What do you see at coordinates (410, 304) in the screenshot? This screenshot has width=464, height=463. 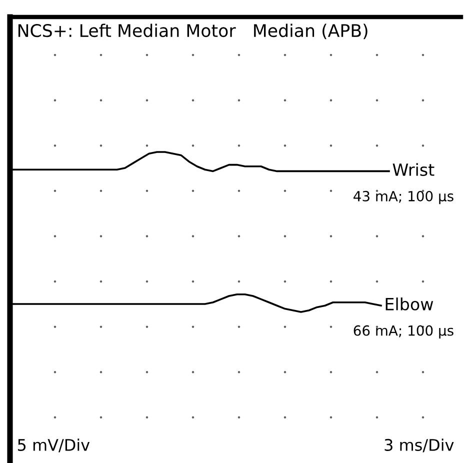 I see `series-label: Elbow` at bounding box center [410, 304].